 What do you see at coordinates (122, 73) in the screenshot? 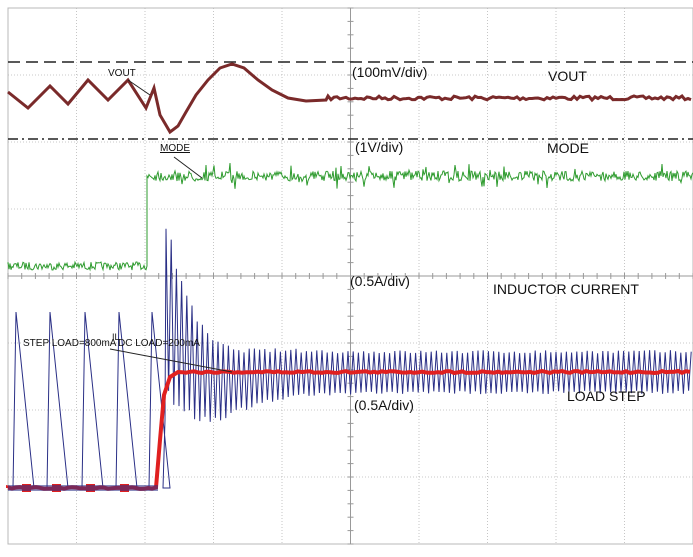
I see `vout-marker-label: VOUT` at bounding box center [122, 73].